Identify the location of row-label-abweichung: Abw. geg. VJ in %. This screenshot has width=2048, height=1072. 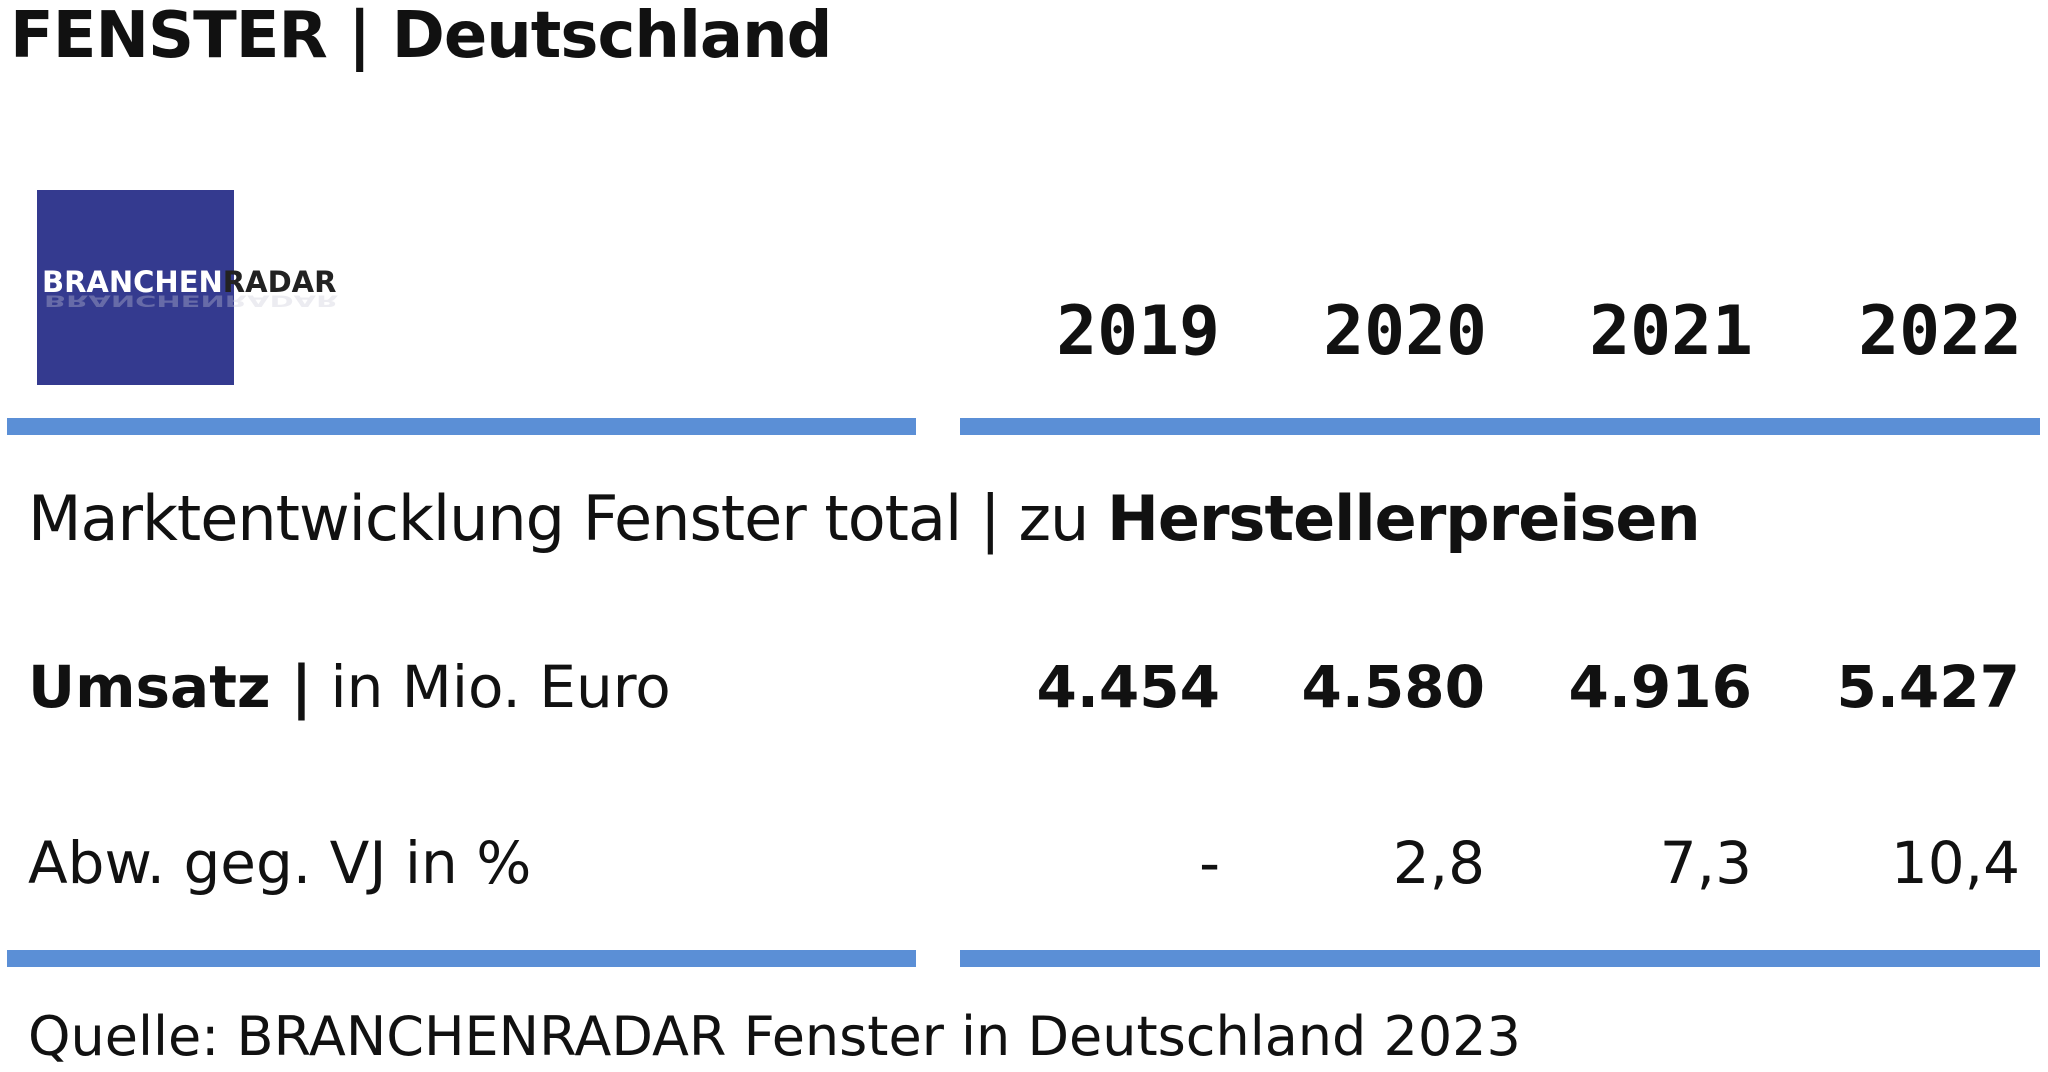
(280, 863).